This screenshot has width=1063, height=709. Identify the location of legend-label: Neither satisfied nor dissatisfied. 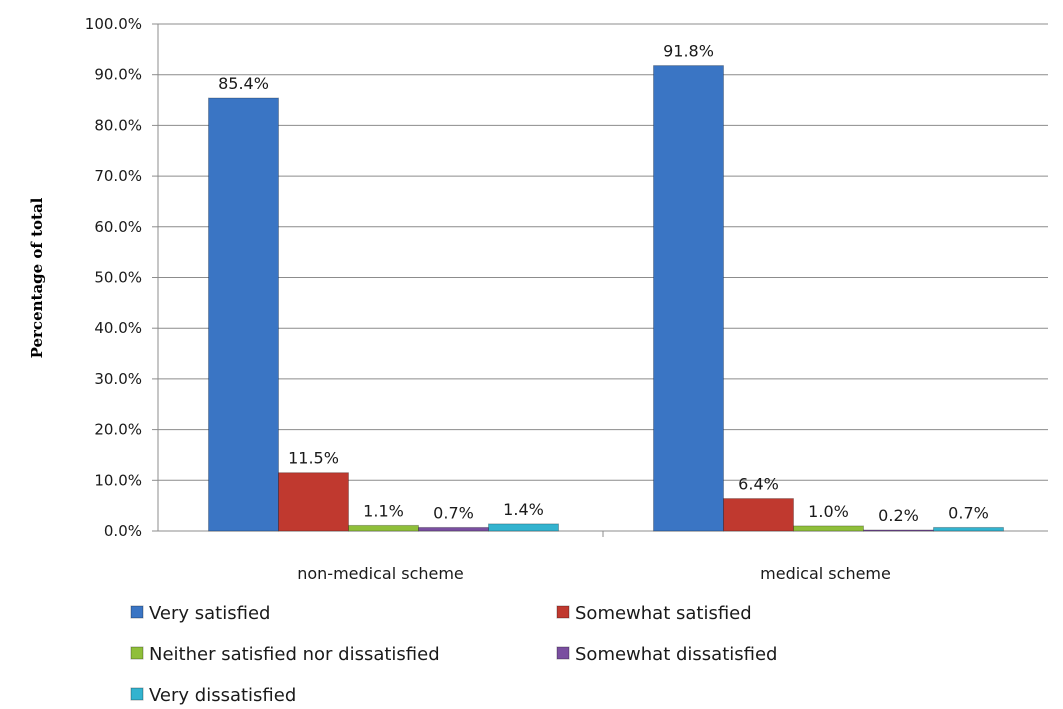
(294, 654).